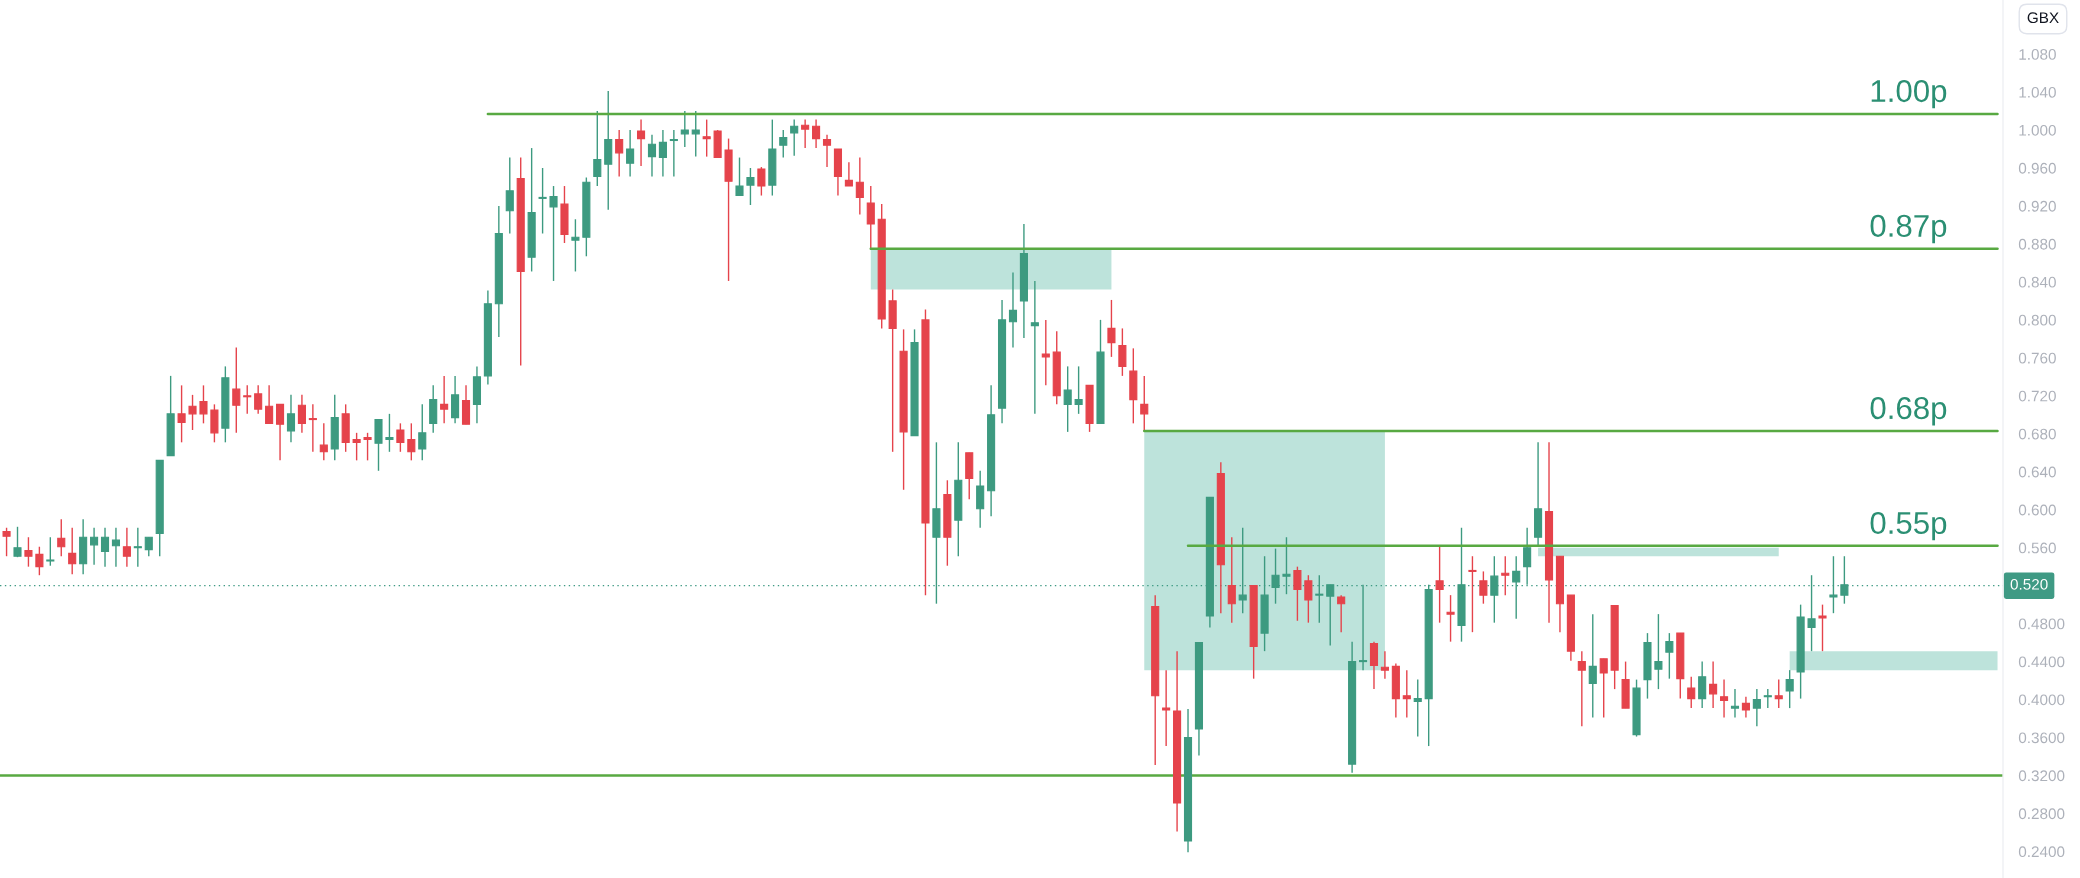  Describe the element at coordinates (2037, 396) in the screenshot. I see `y-tick-label: 0.720` at that location.